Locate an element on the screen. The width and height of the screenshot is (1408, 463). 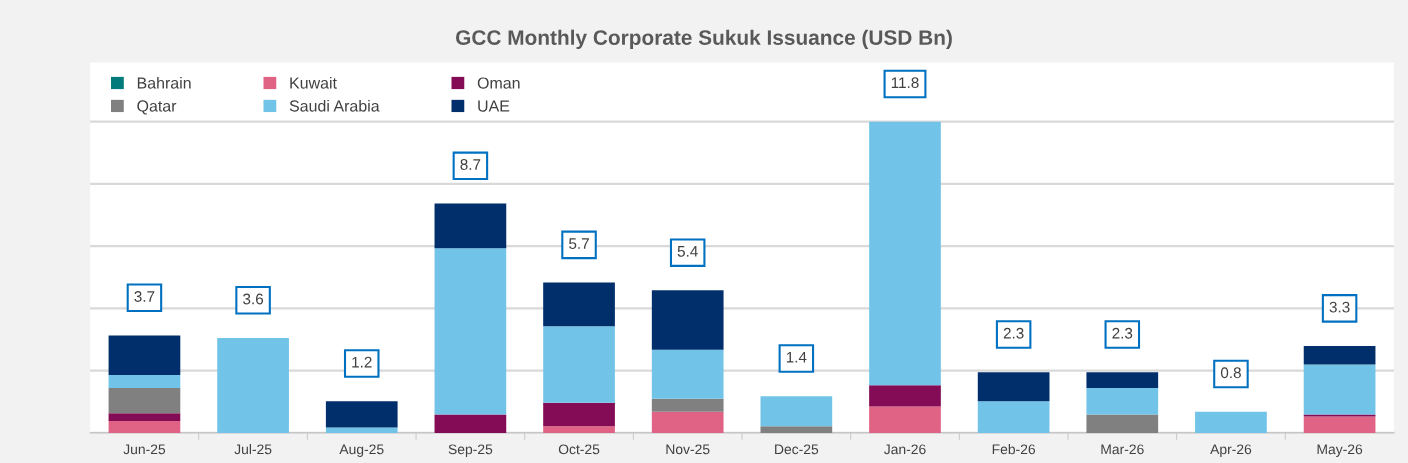
x-tick-label: Sep-25 is located at coordinates (470, 450).